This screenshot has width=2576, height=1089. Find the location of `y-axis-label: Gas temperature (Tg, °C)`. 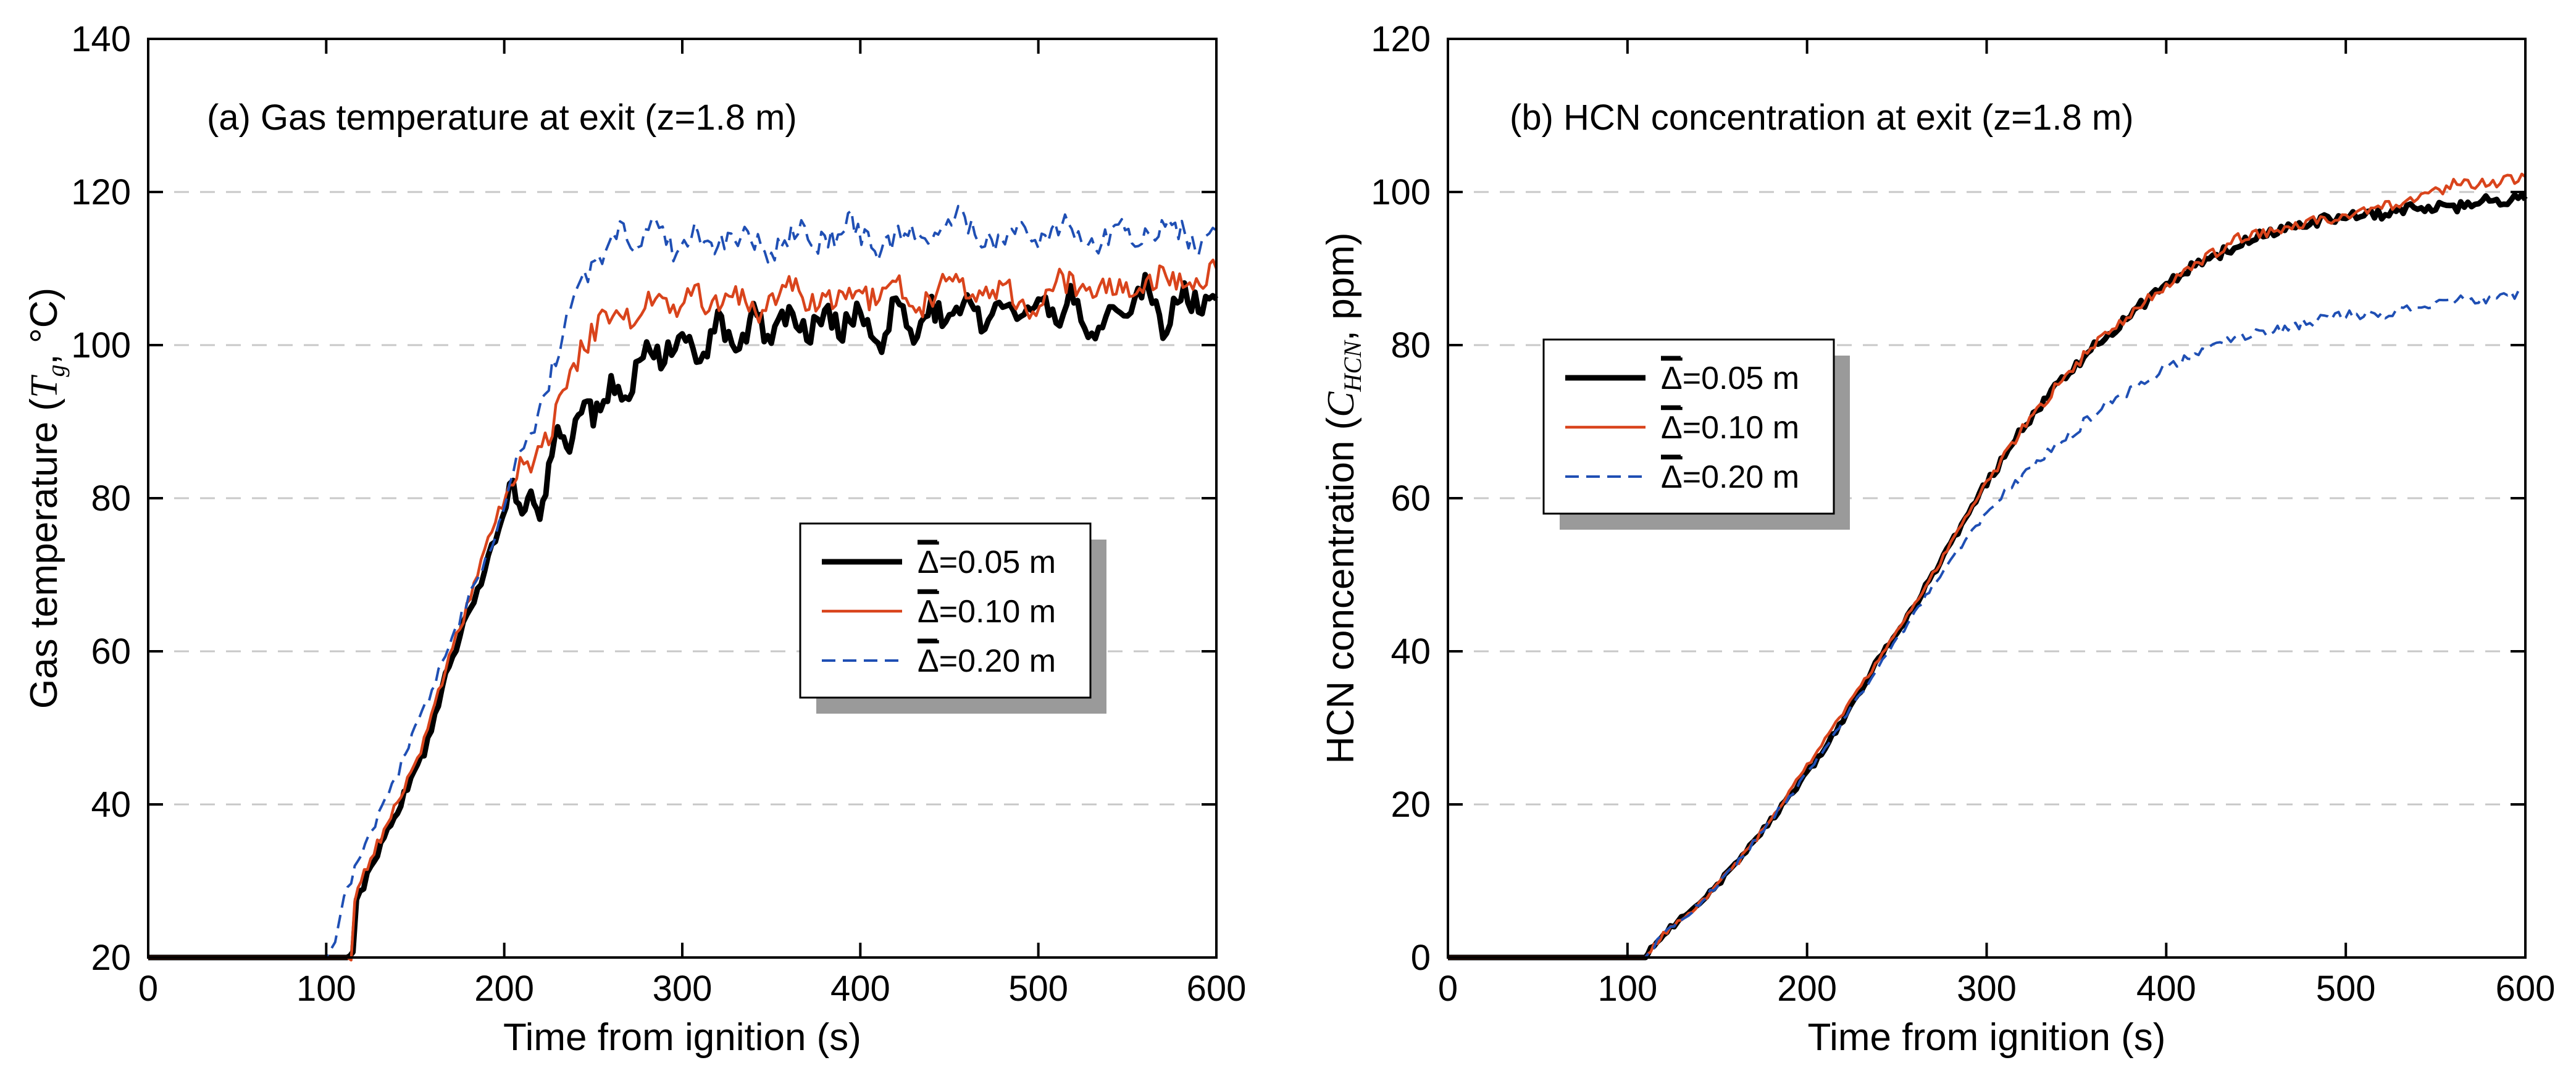

y-axis-label: Gas temperature (Tg, °C) is located at coordinates (46, 498).